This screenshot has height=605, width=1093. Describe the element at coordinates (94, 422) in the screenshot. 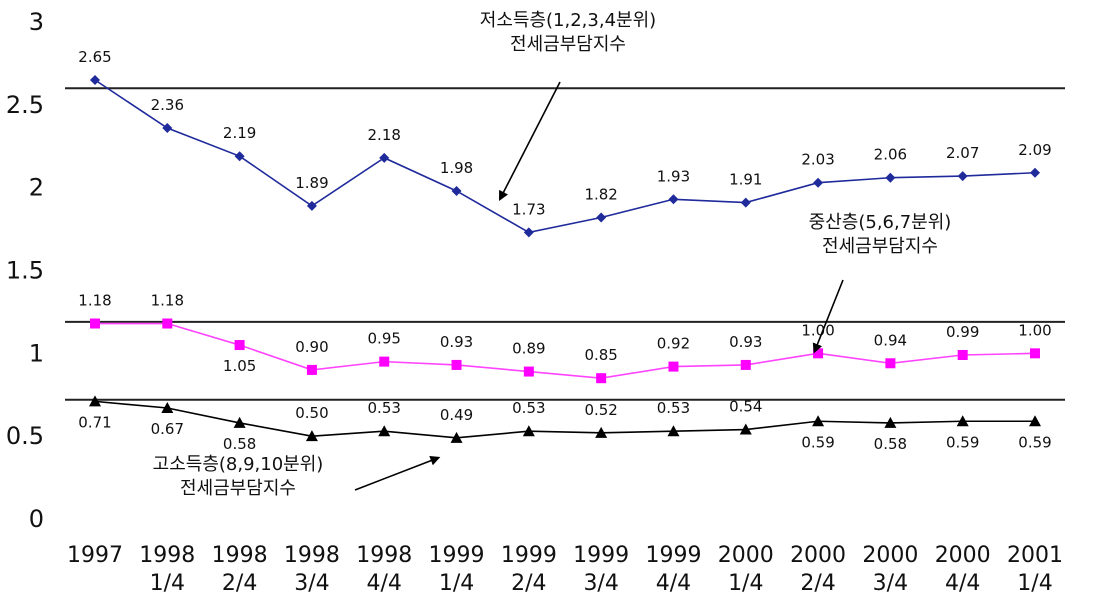

I see `data-label: 0.71` at that location.